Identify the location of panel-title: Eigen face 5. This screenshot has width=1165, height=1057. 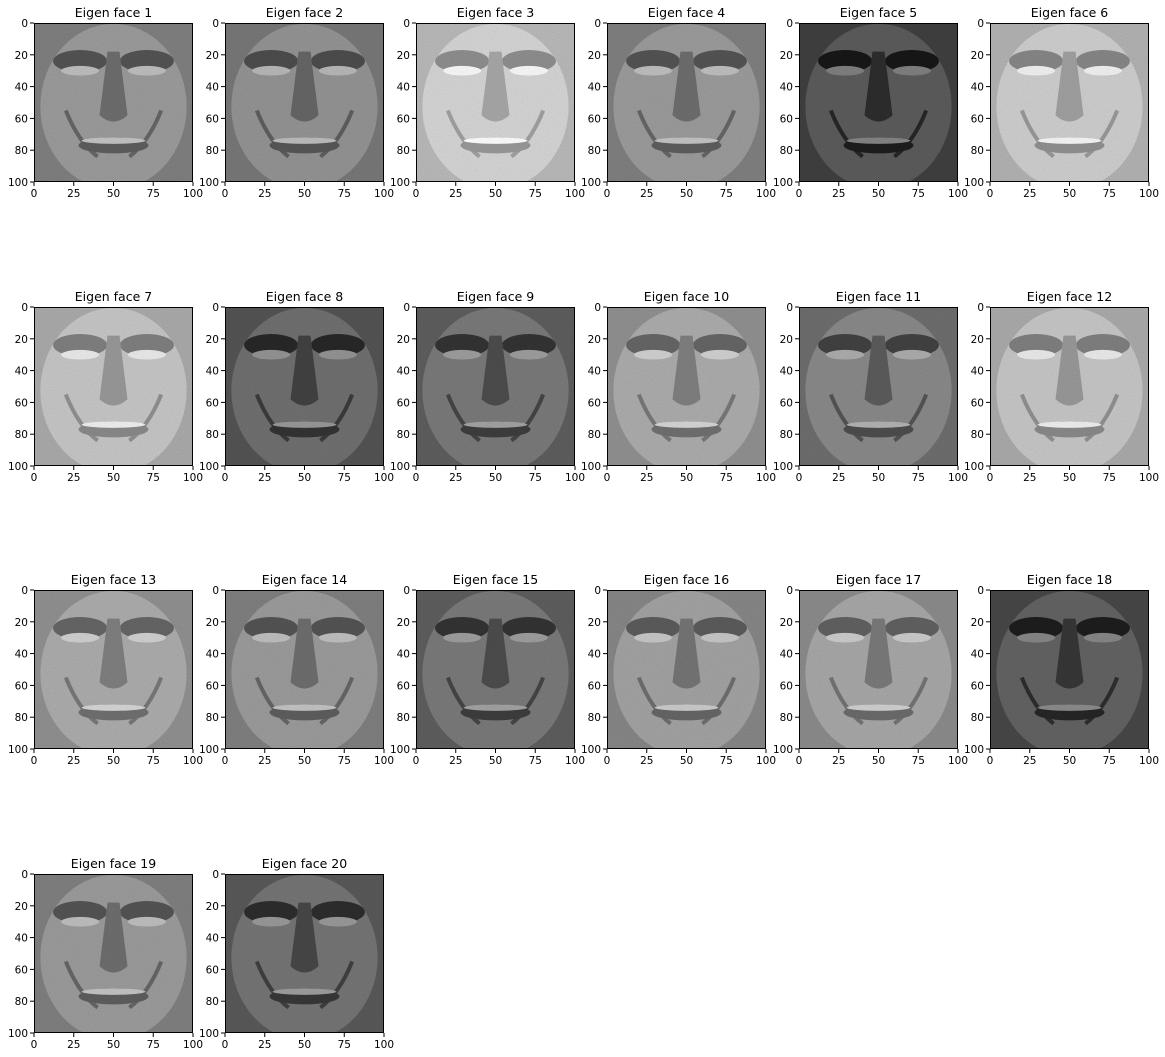
(878, 12).